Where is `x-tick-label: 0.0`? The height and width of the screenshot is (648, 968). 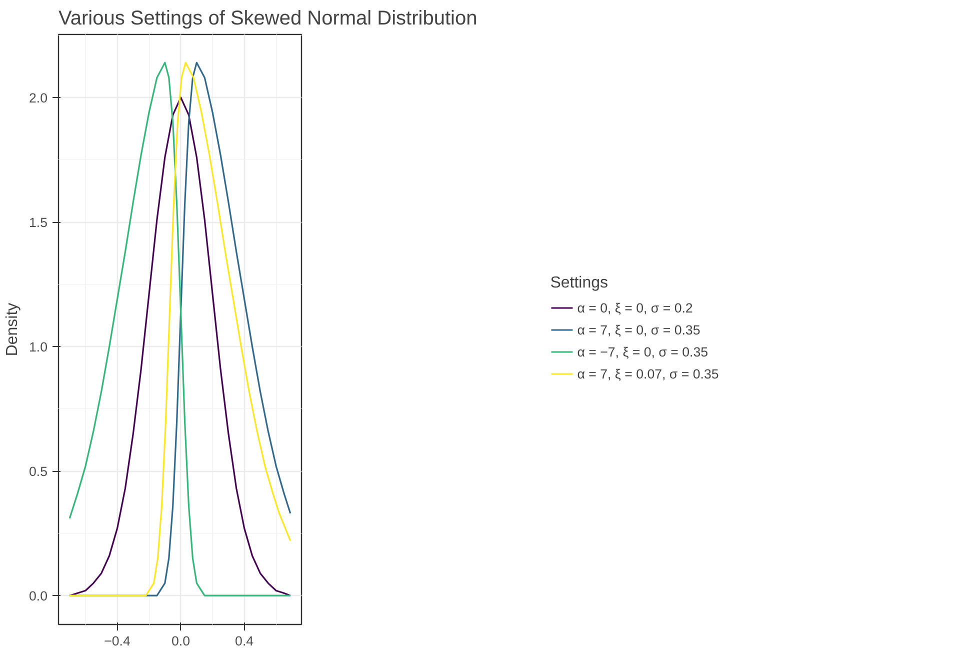
x-tick-label: 0.0 is located at coordinates (181, 641).